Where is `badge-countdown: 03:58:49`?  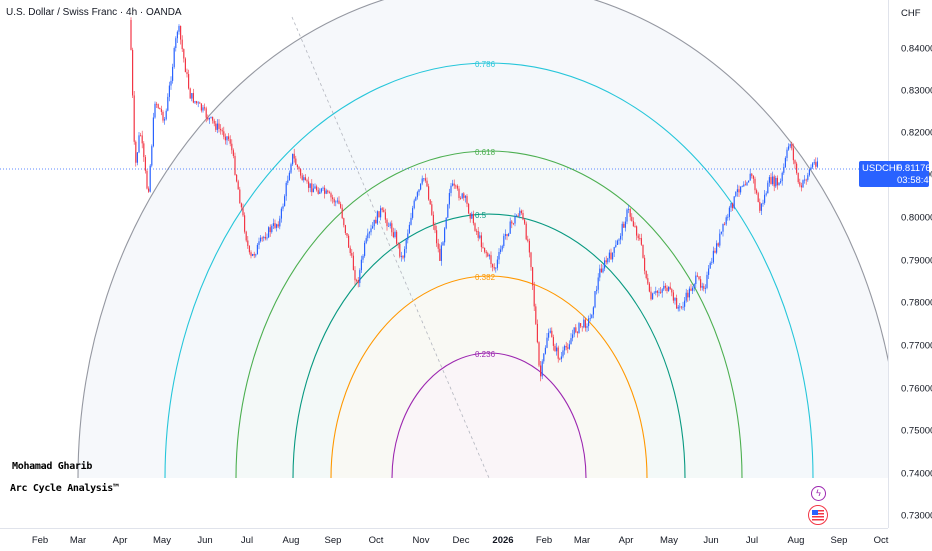 badge-countdown: 03:58:49 is located at coordinates (914, 180).